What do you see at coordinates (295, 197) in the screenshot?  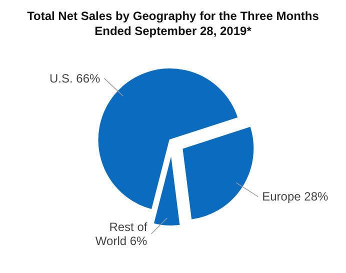 I see `slice-label: Europe 28%` at bounding box center [295, 197].